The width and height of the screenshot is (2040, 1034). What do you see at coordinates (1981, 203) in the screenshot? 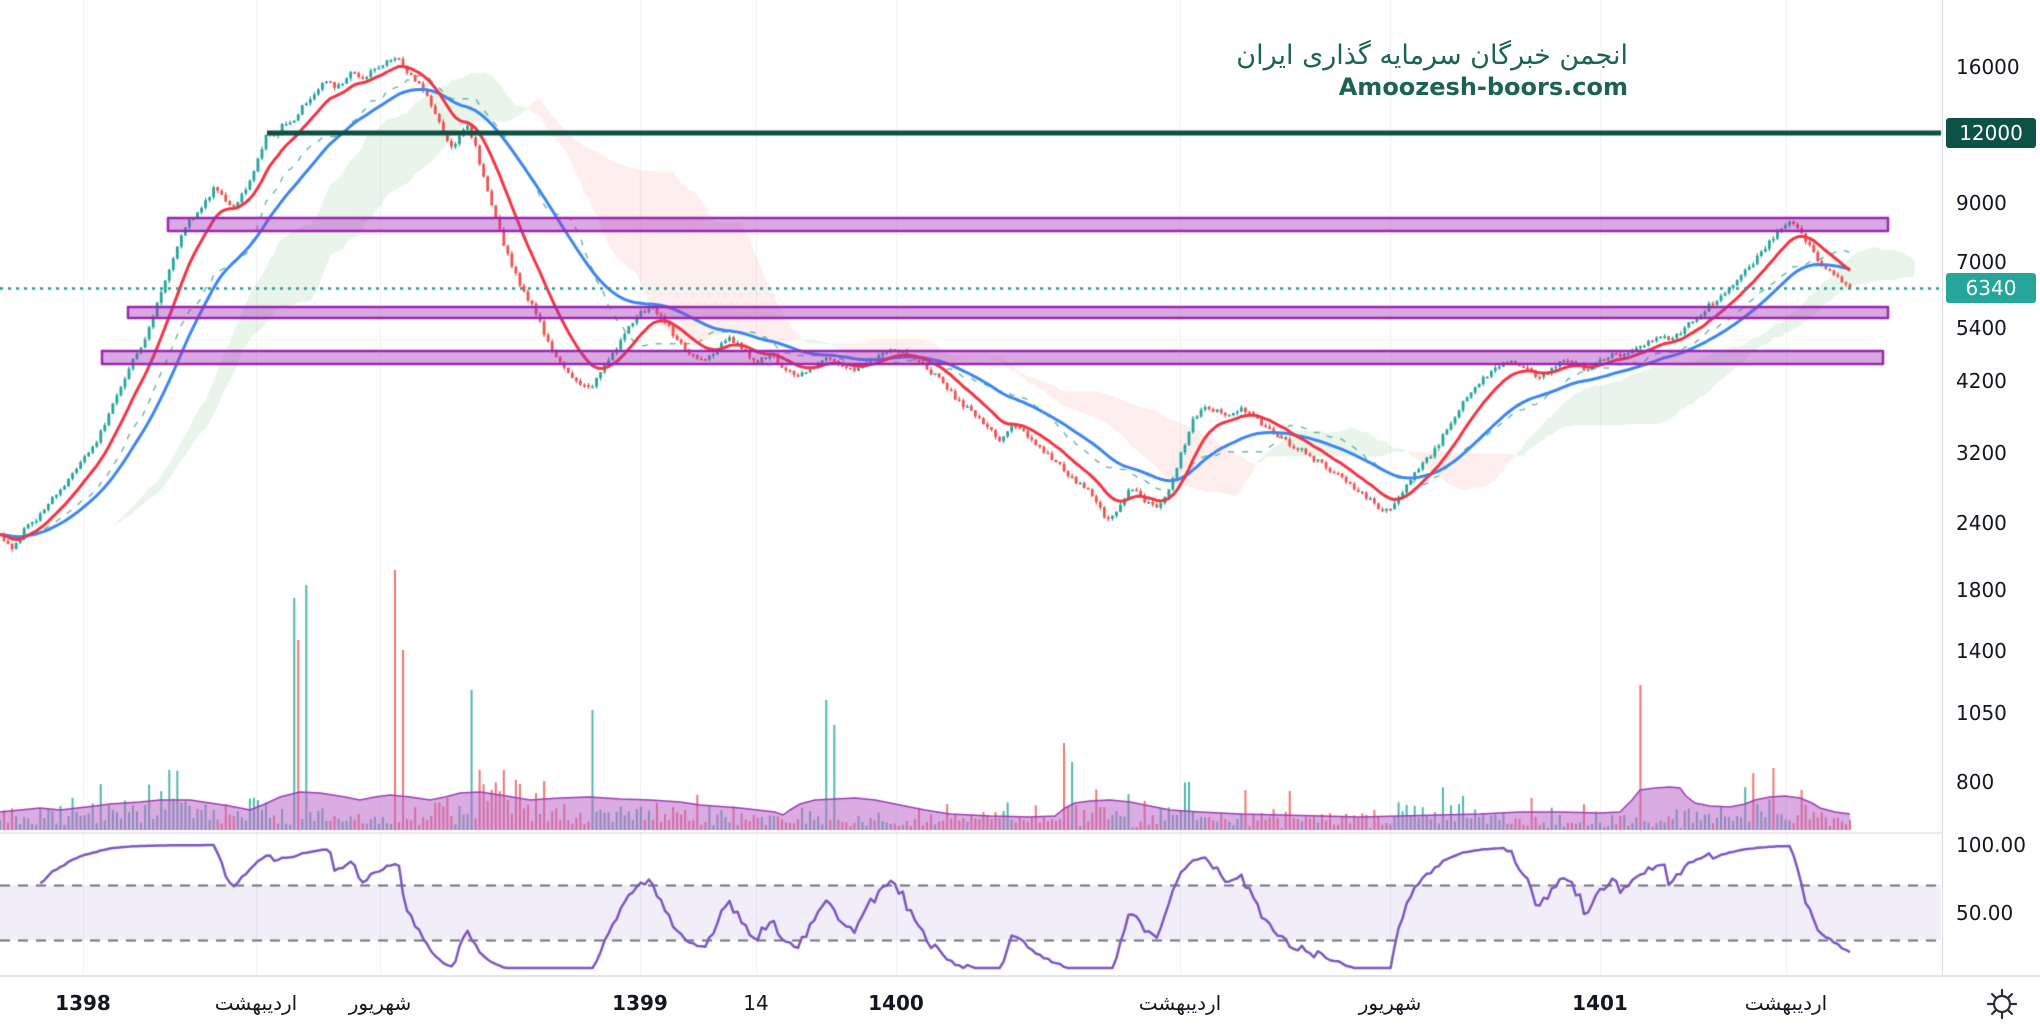
I see `price-tick-9000: 9000` at bounding box center [1981, 203].